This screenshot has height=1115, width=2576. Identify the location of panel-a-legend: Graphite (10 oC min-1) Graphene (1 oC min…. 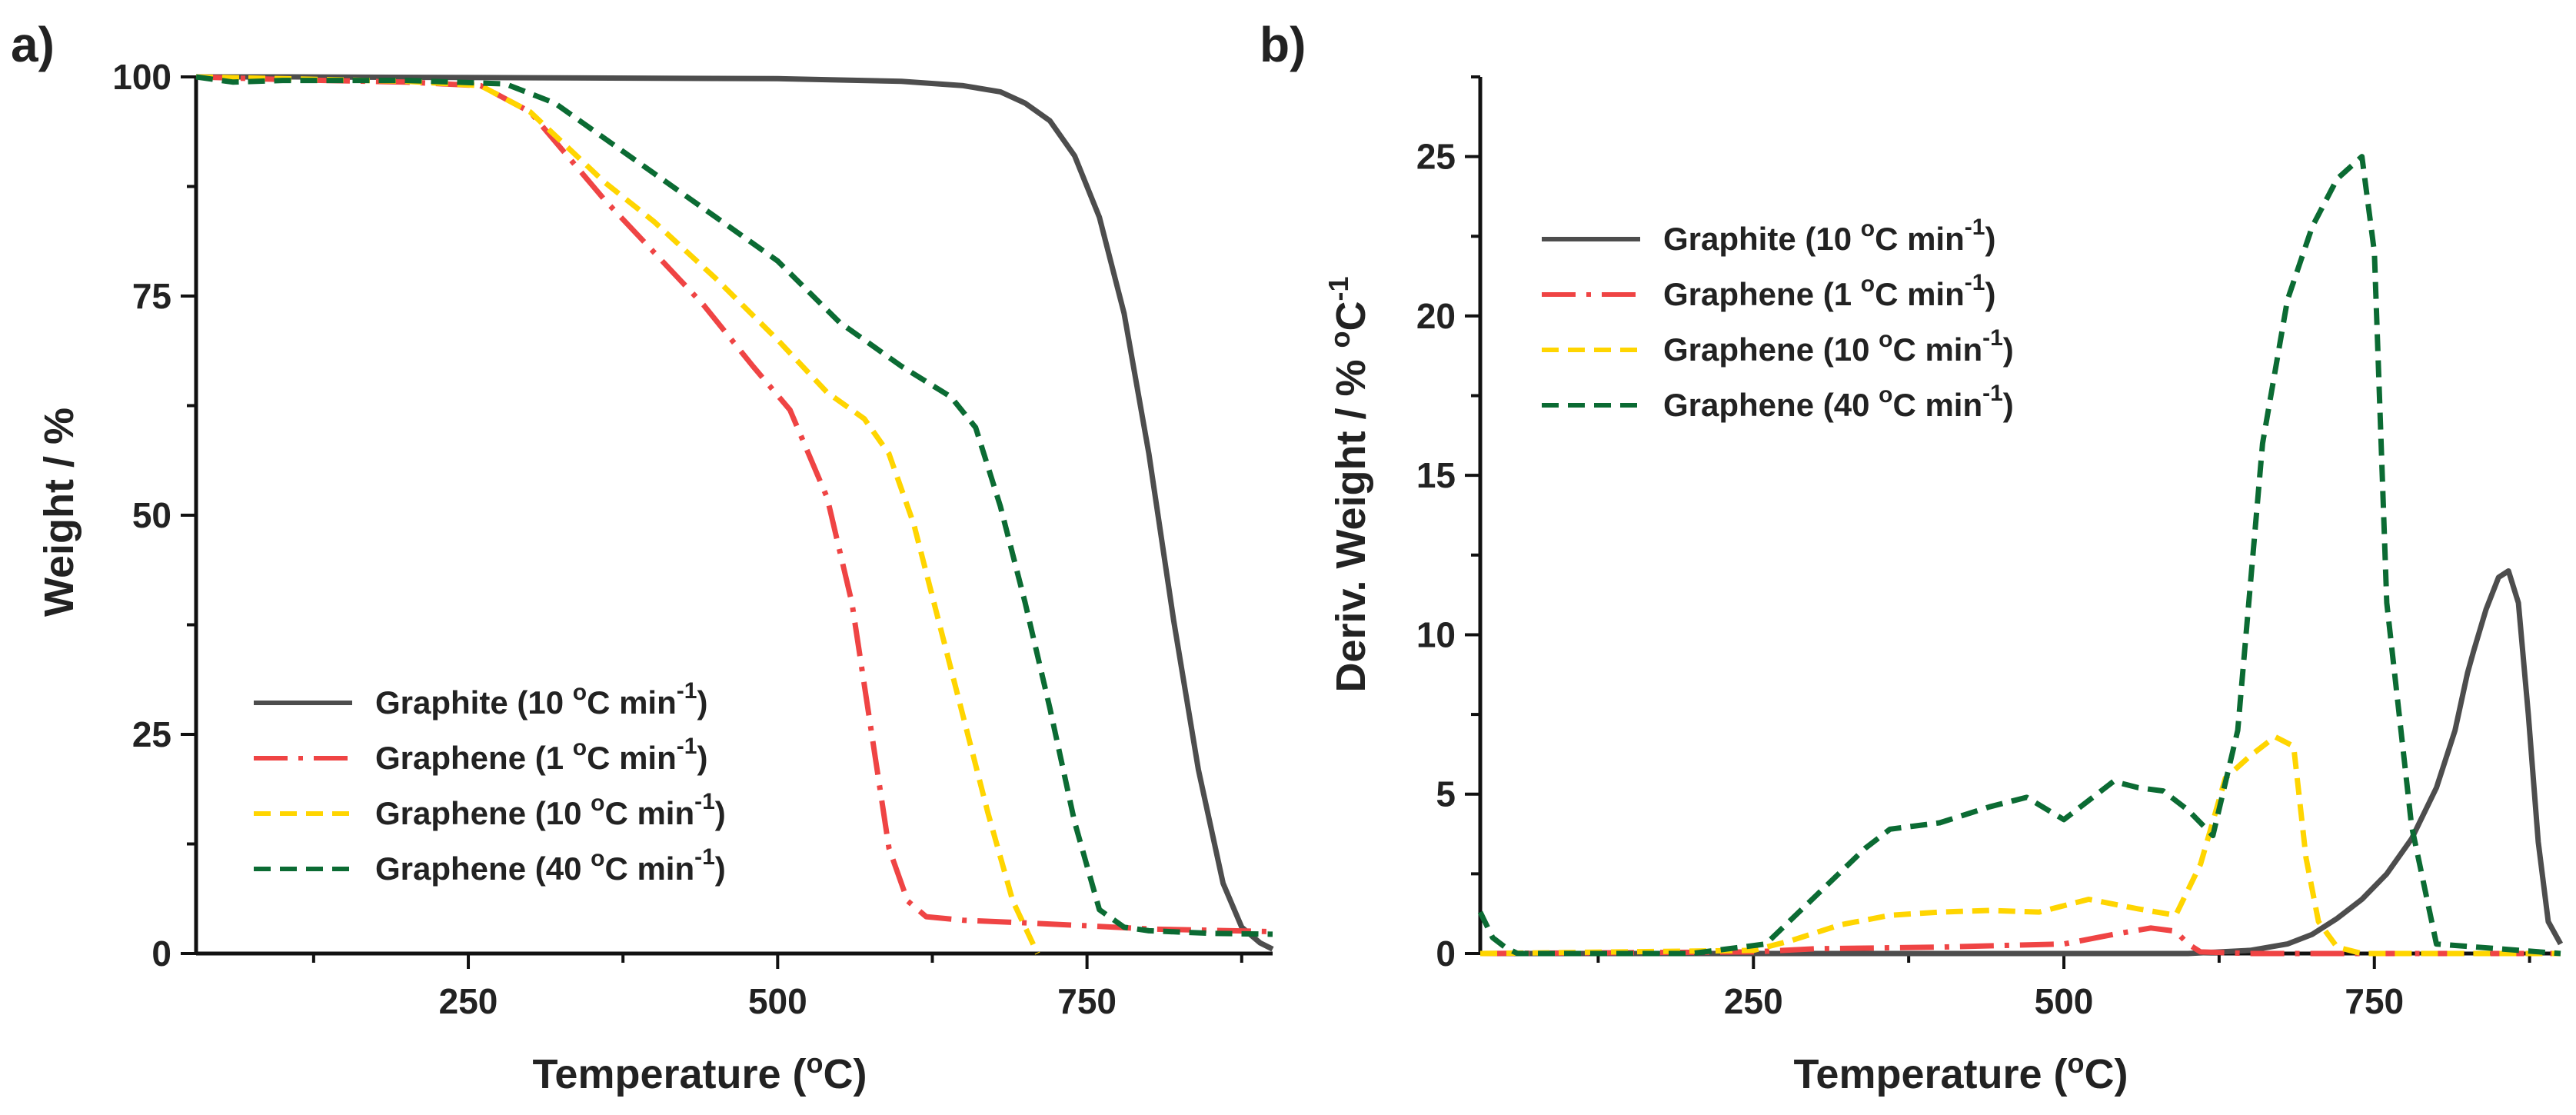
(490, 782).